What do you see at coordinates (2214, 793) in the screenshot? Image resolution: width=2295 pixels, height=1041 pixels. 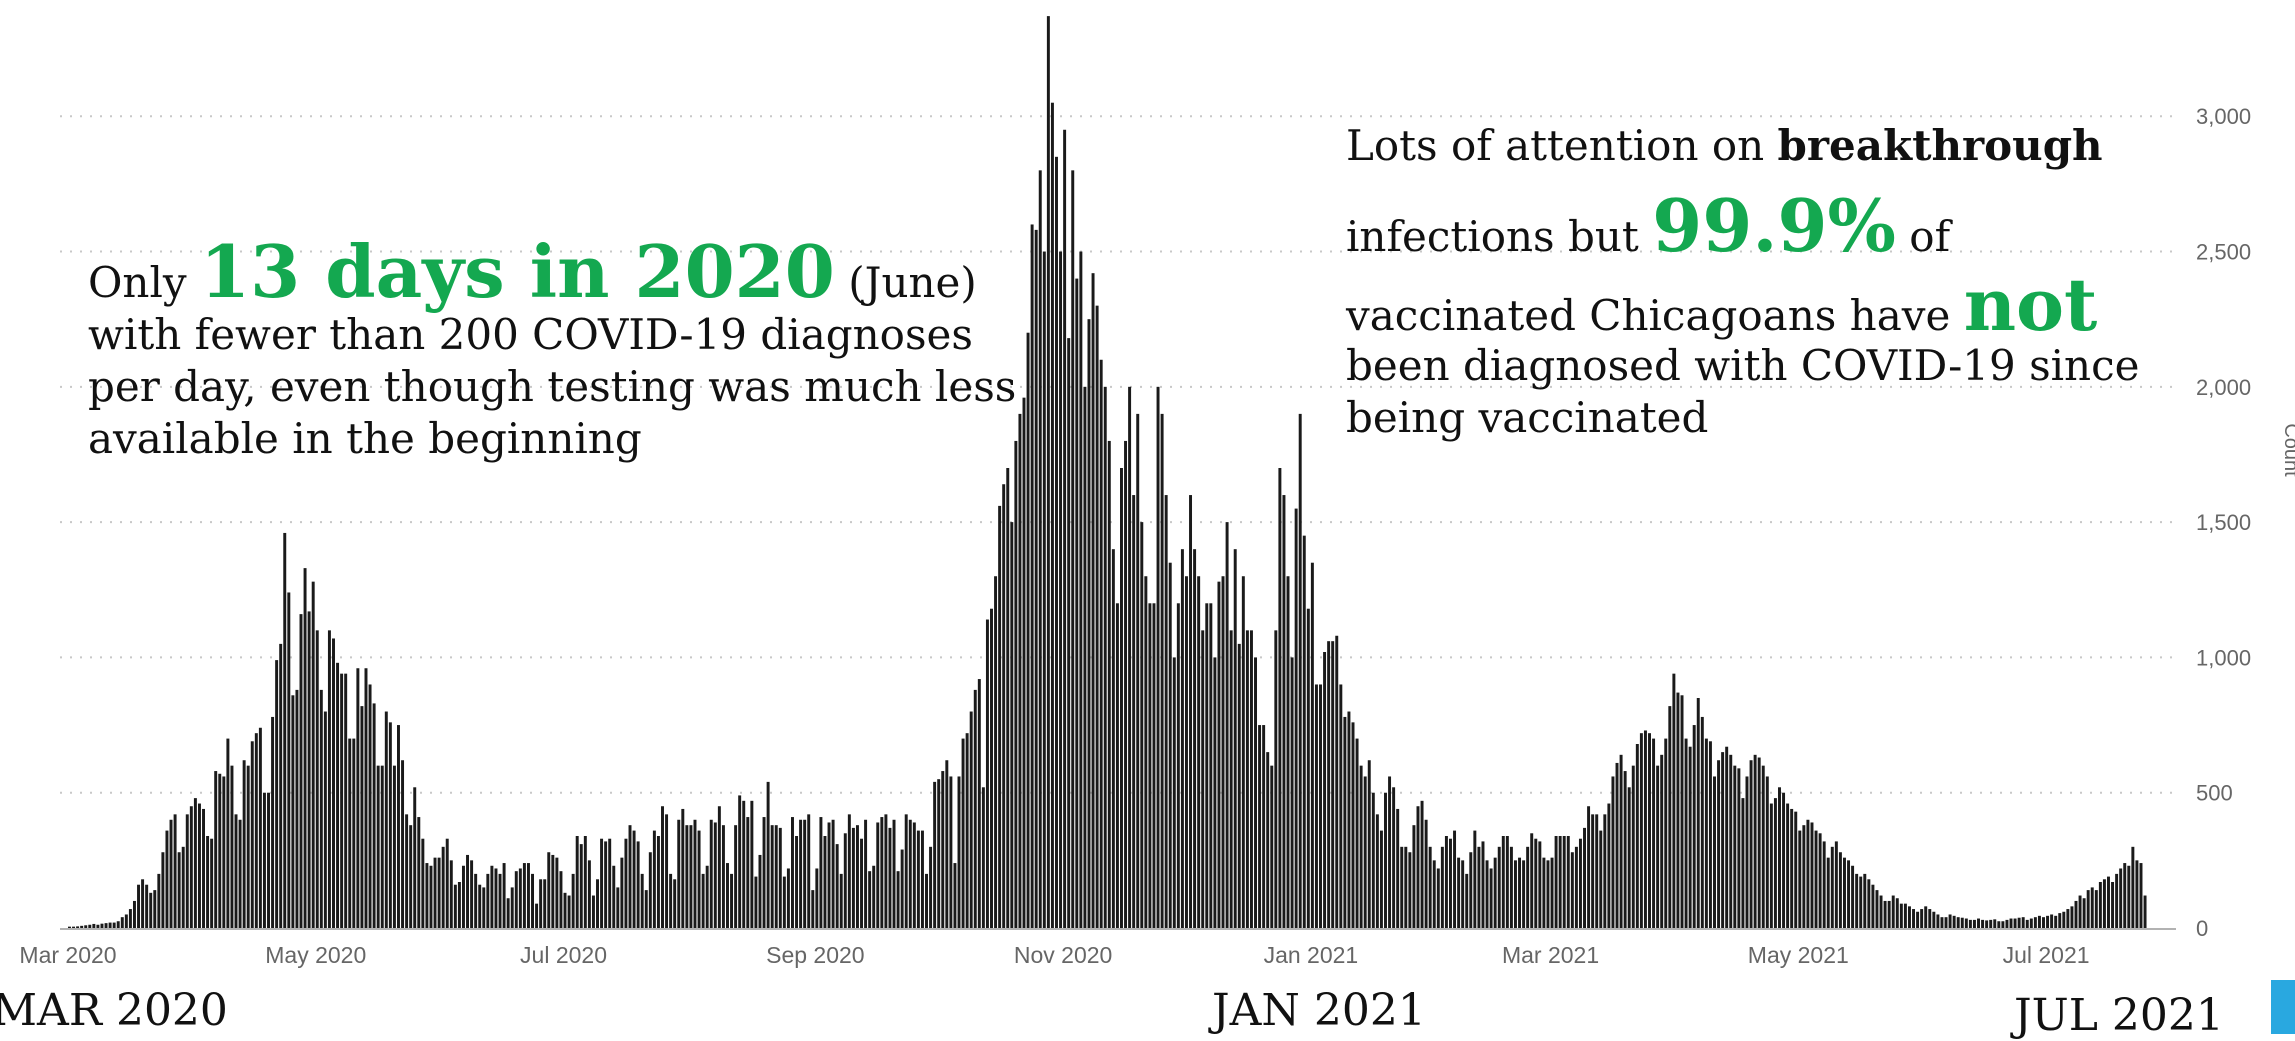 I see `y-tick-label: 500` at bounding box center [2214, 793].